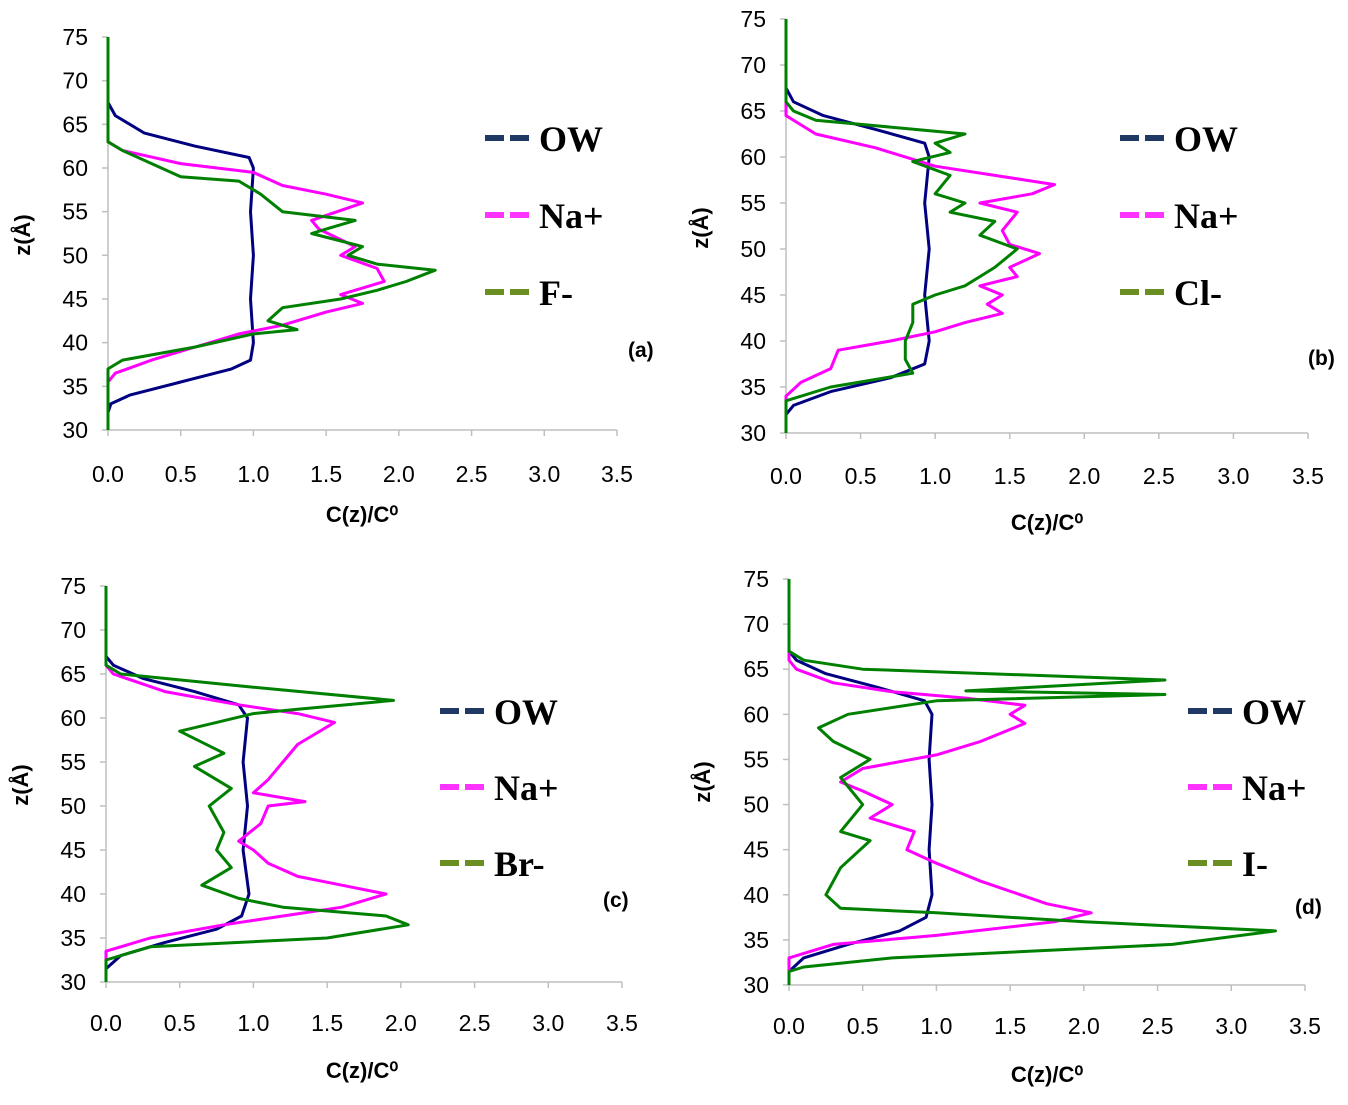 Image resolution: width=1348 pixels, height=1105 pixels. I want to click on panel-label: (a), so click(641, 350).